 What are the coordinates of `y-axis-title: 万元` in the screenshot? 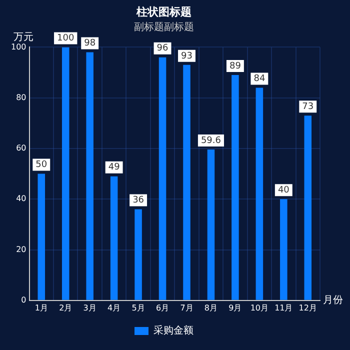 It's located at (23, 37).